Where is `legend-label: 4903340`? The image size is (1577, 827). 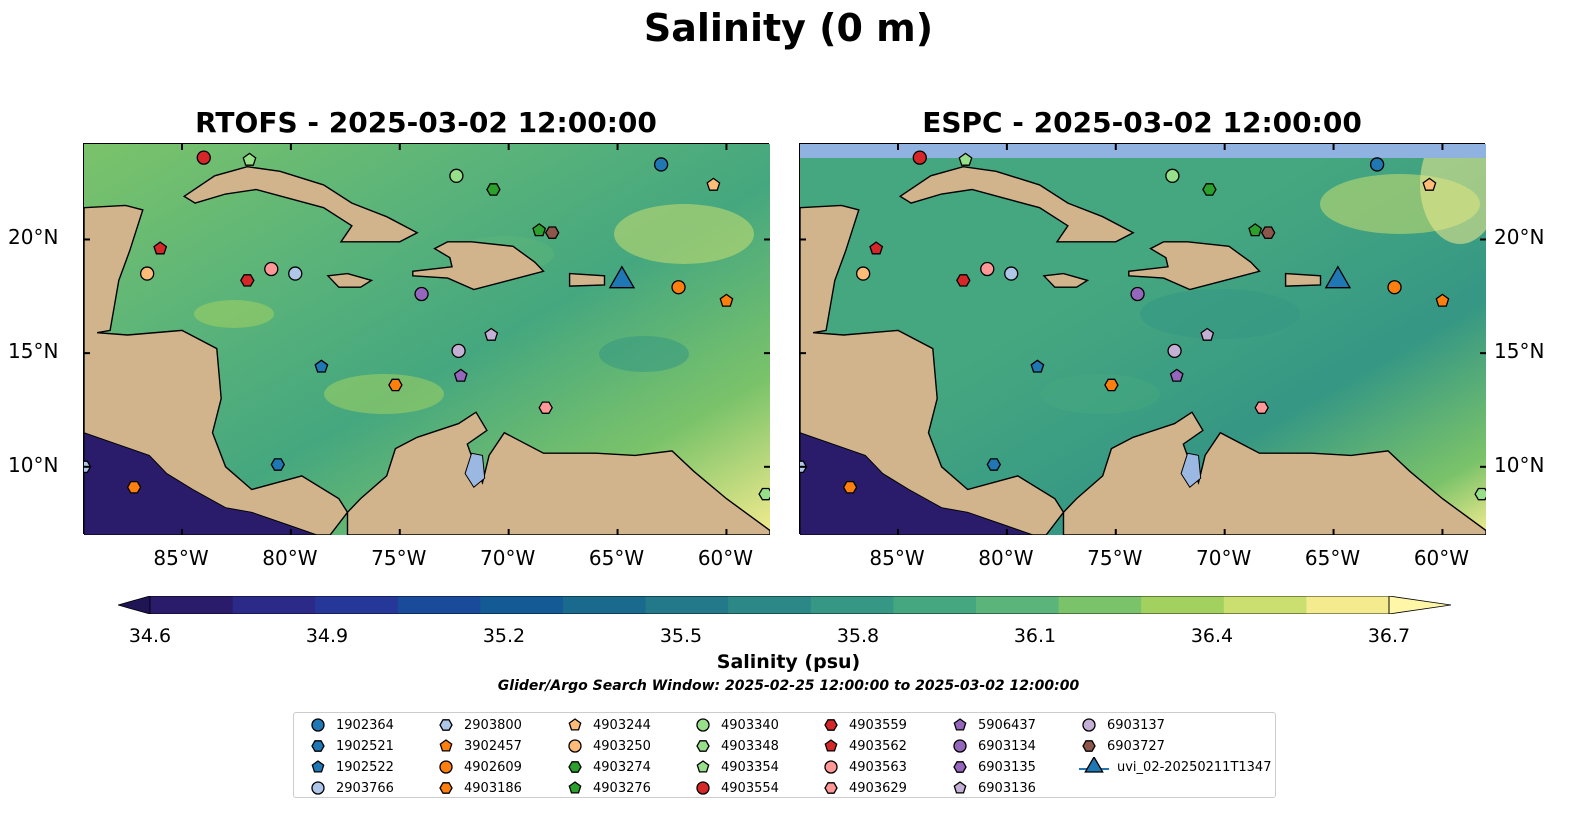 legend-label: 4903340 is located at coordinates (750, 725).